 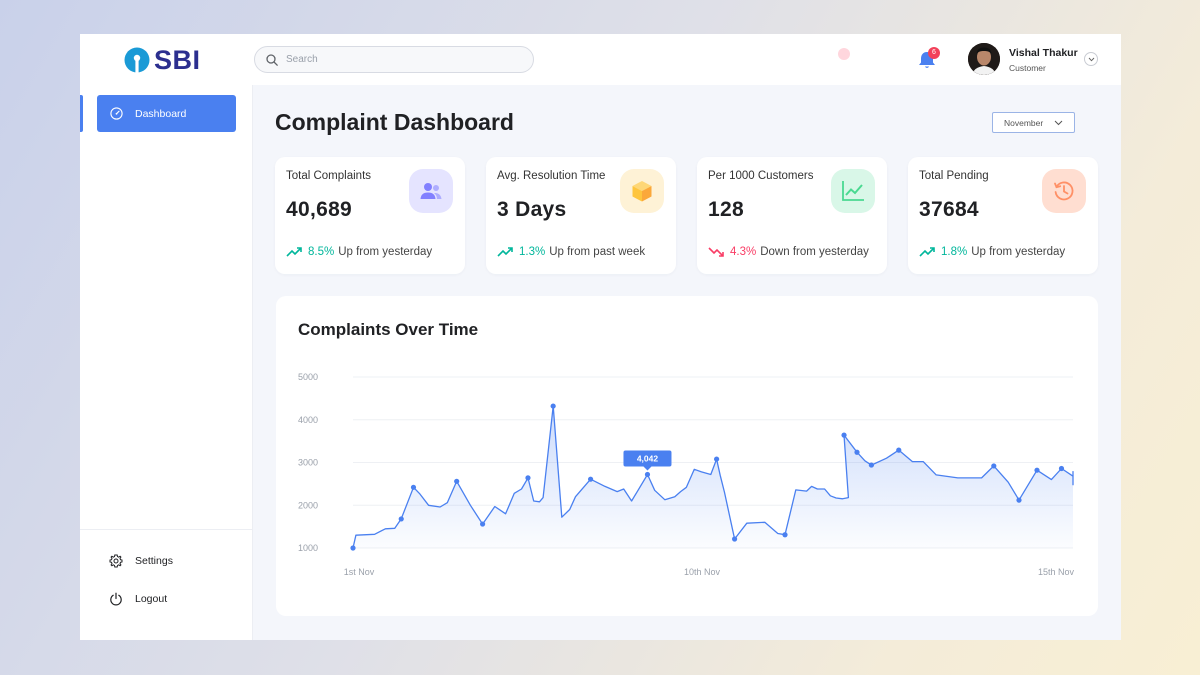 What do you see at coordinates (1064, 191) in the screenshot?
I see `history-icon` at bounding box center [1064, 191].